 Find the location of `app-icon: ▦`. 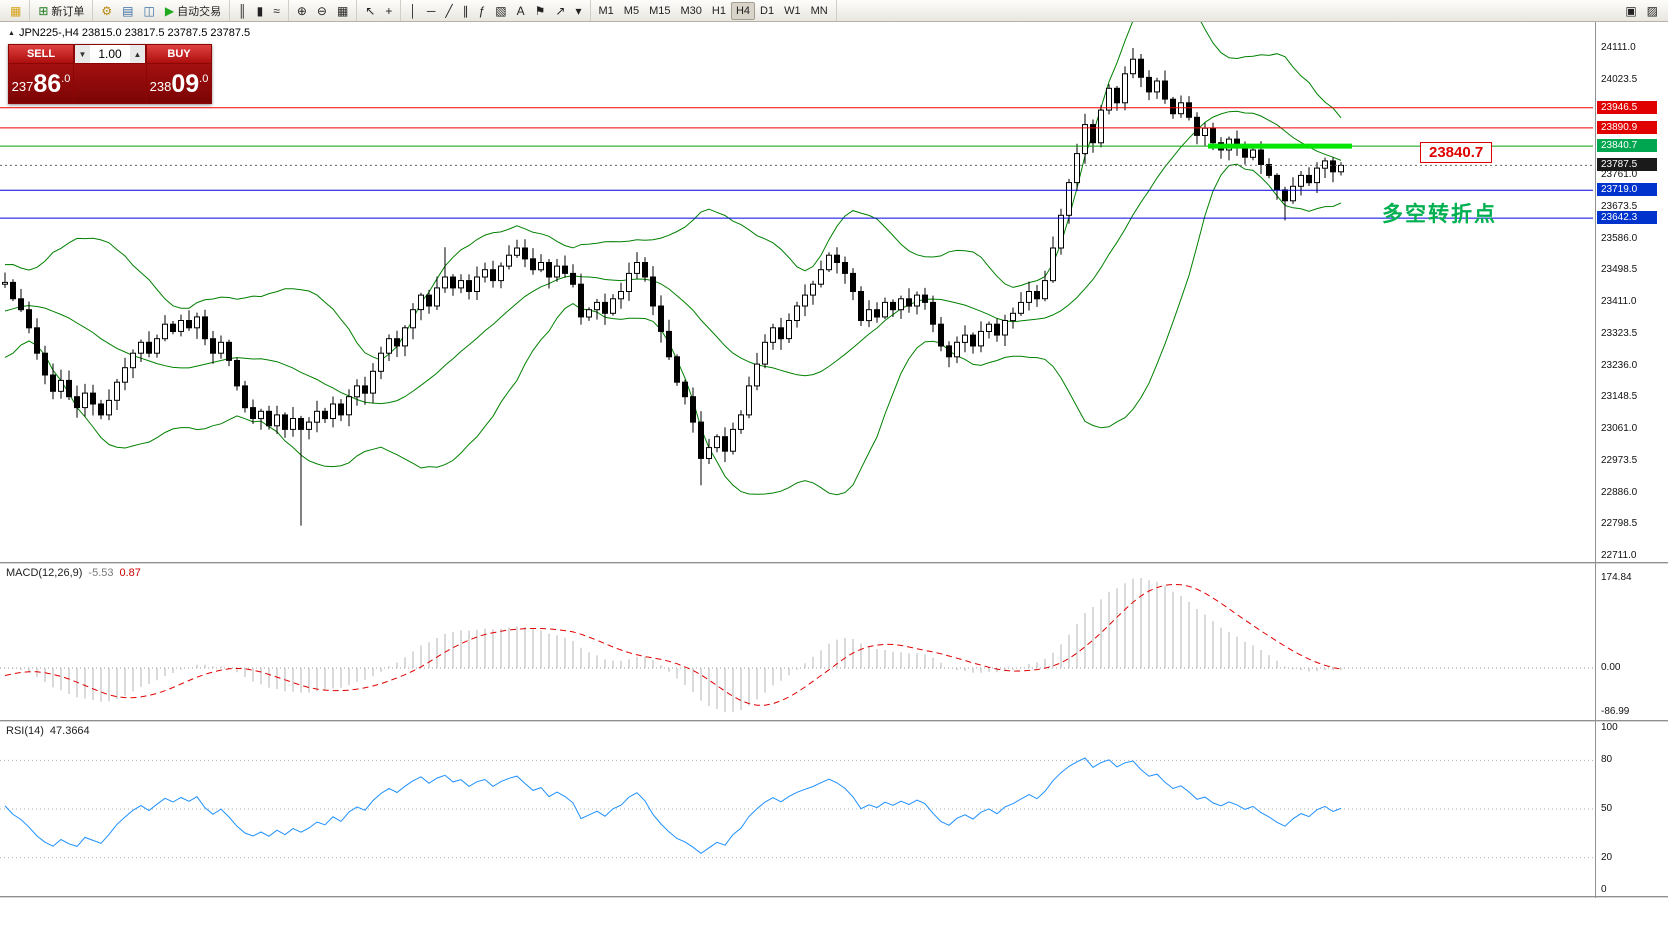

app-icon: ▦ is located at coordinates (15, 11).